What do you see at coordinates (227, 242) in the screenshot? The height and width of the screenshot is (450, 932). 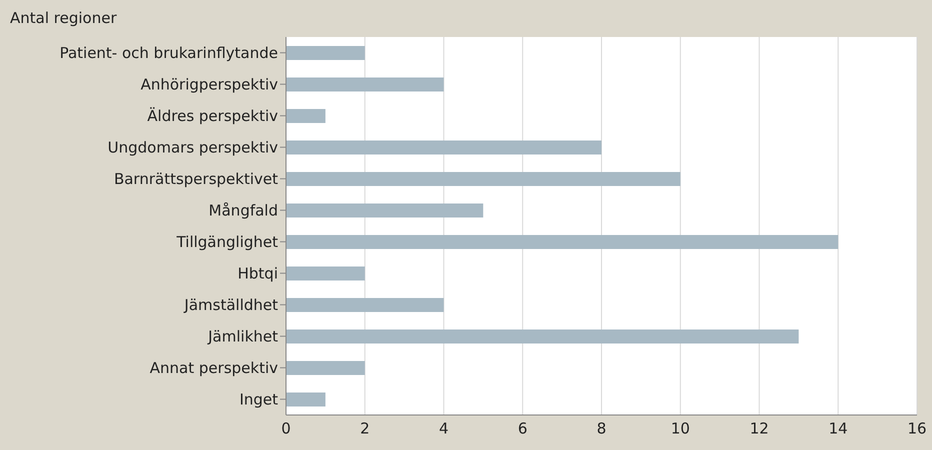 I see `y-tick-label: Tillgänglighet` at bounding box center [227, 242].